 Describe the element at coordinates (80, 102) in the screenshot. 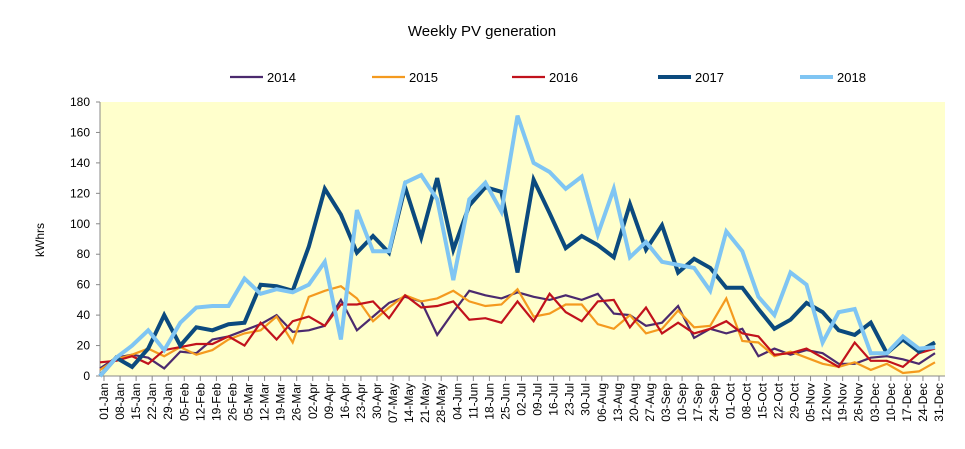

I see `y-tick-label: 180` at that location.